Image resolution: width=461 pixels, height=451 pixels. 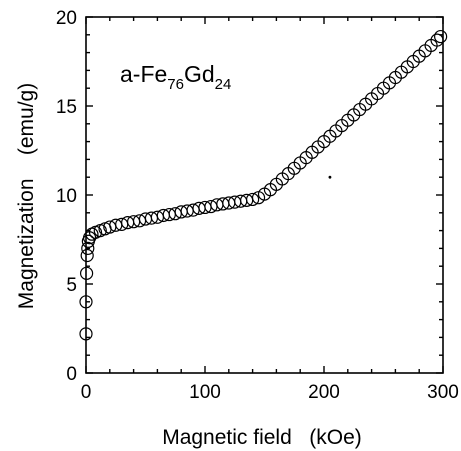 I want to click on stray-dot, so click(x=330, y=177).